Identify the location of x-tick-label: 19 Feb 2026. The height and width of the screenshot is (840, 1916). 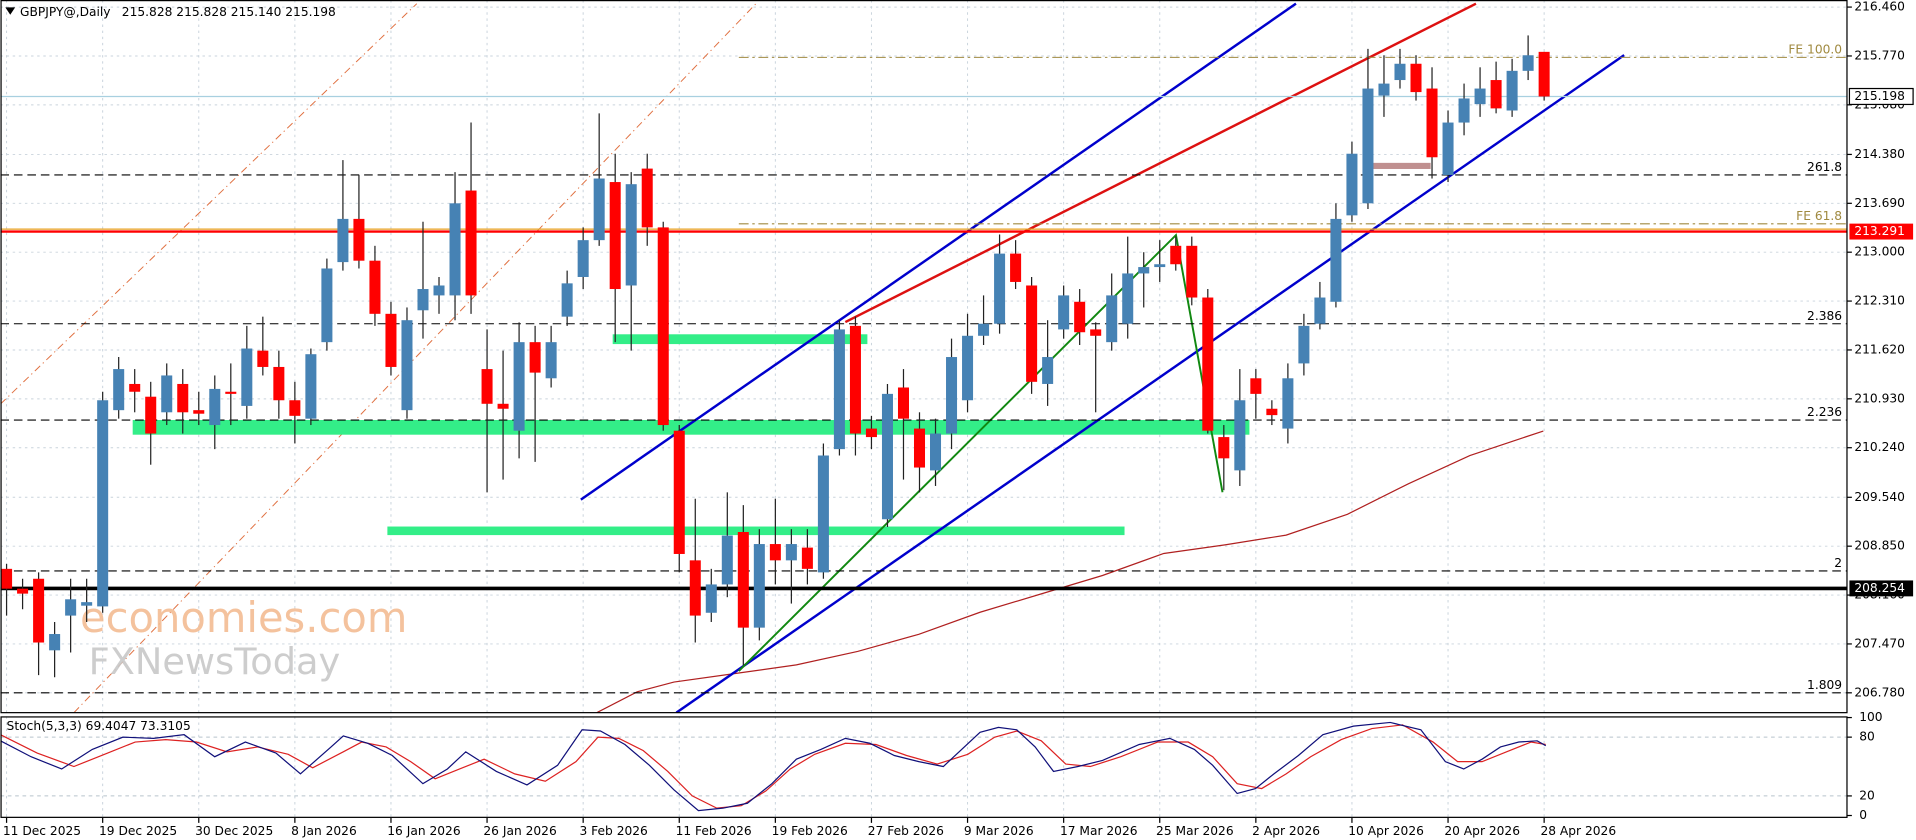
(810, 831).